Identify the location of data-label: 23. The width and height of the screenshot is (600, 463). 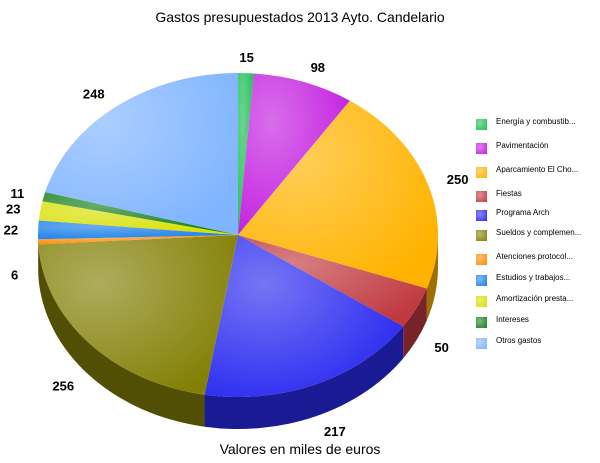
(13, 208).